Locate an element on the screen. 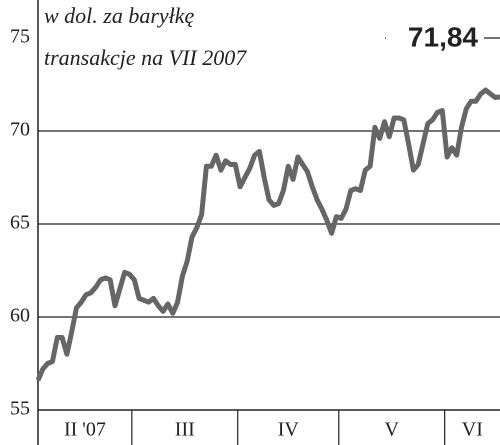 The image size is (500, 445). x-tick-label: V is located at coordinates (391, 430).